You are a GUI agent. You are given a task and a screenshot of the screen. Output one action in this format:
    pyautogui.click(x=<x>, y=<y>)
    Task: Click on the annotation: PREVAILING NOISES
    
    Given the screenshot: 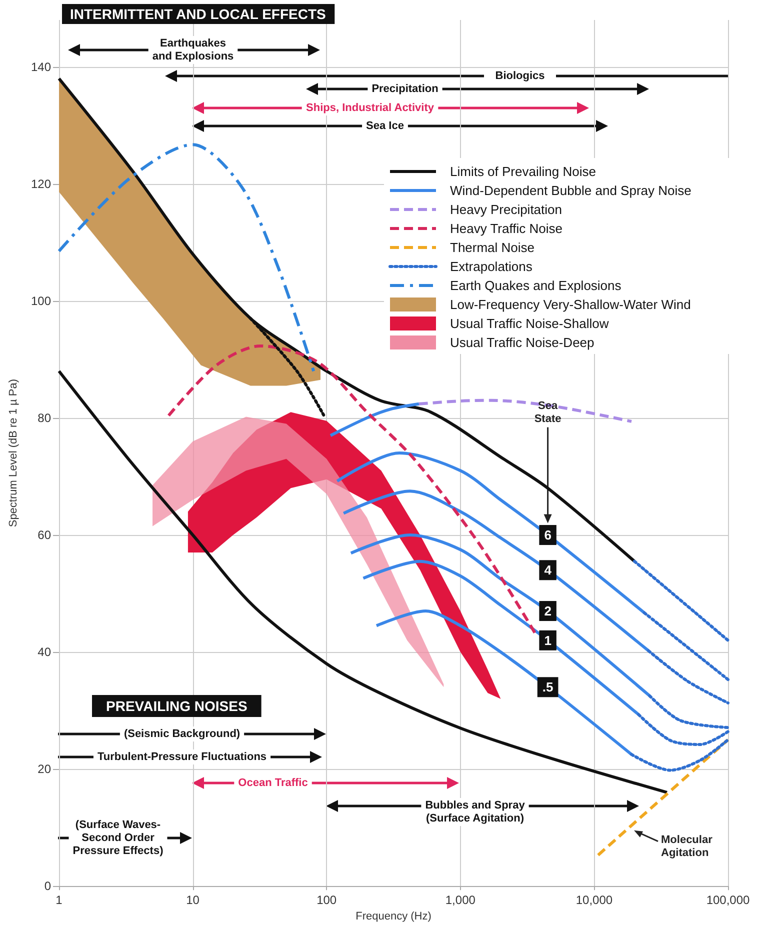 What is the action you would take?
    pyautogui.click(x=177, y=706)
    